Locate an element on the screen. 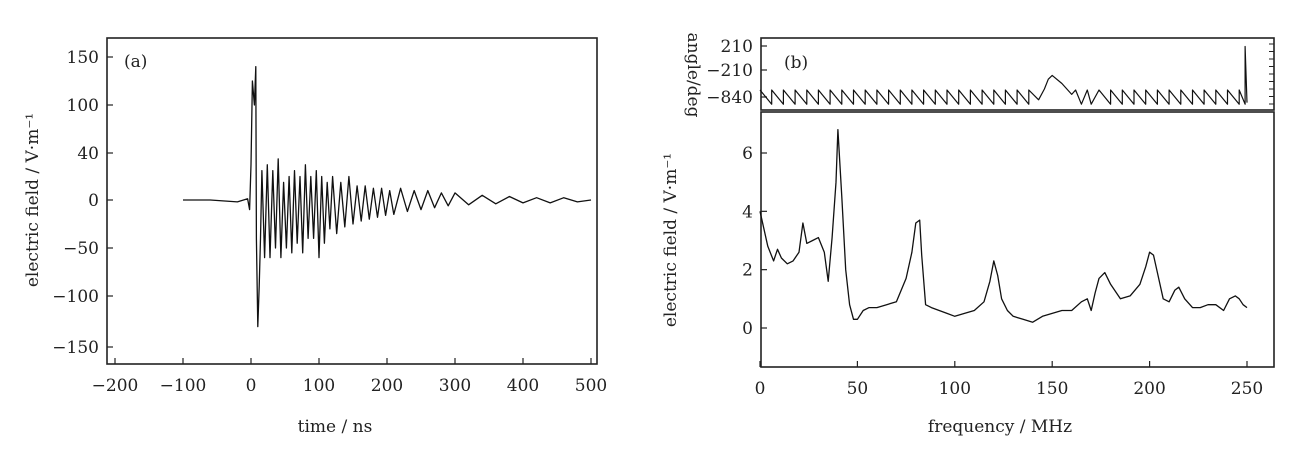  panel-b-x-tick-label: 100 is located at coordinates (955, 389).